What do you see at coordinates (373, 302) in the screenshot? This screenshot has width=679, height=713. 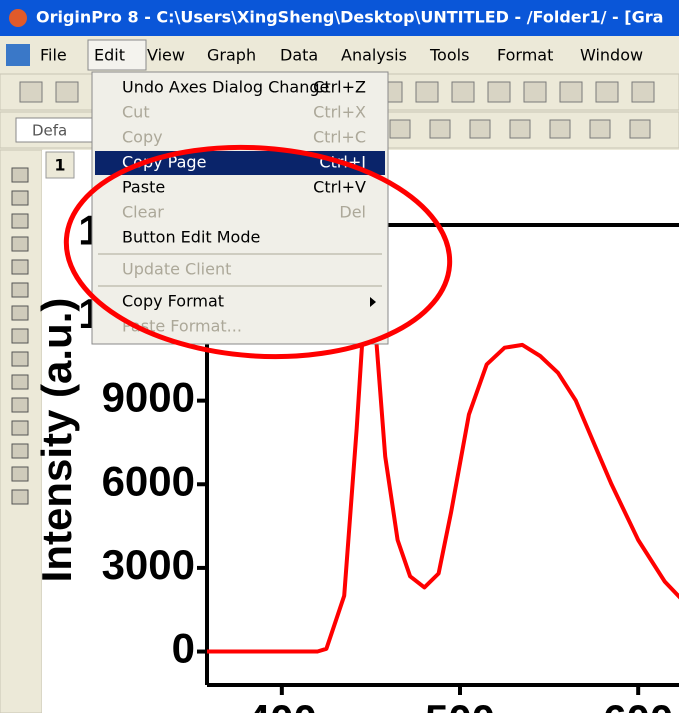 I see `submenu-arrow` at bounding box center [373, 302].